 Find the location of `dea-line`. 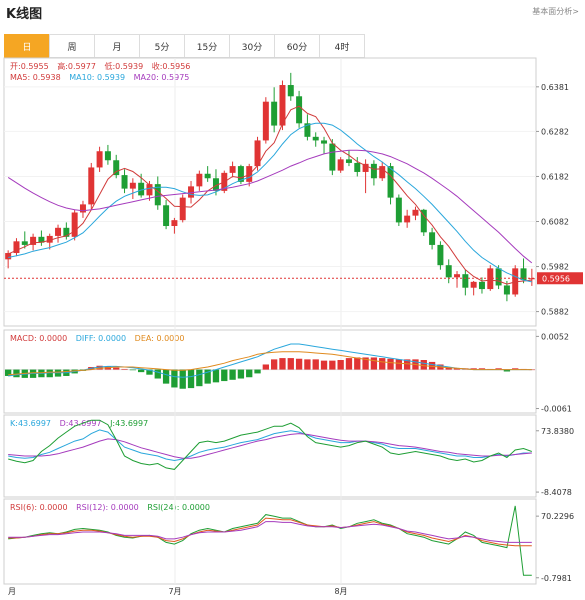

dea-line is located at coordinates (270, 363).